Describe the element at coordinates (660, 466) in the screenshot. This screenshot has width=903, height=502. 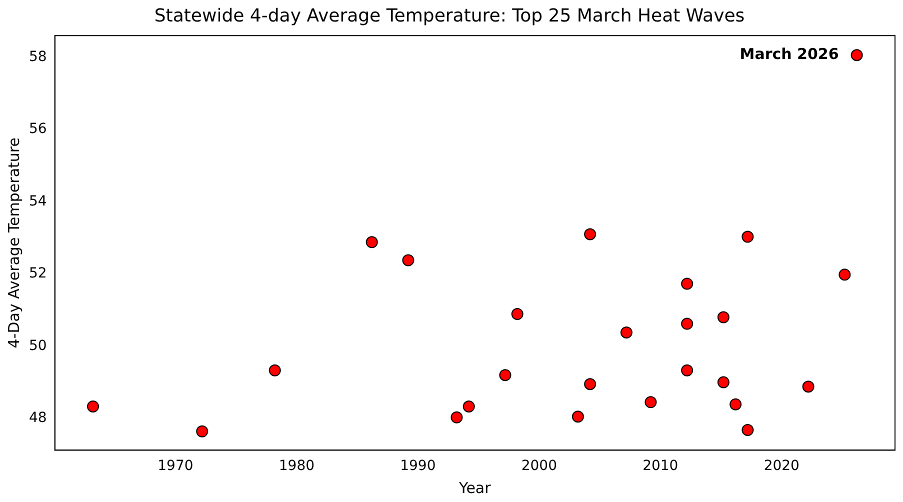
I see `x-tick-label: 2010` at that location.